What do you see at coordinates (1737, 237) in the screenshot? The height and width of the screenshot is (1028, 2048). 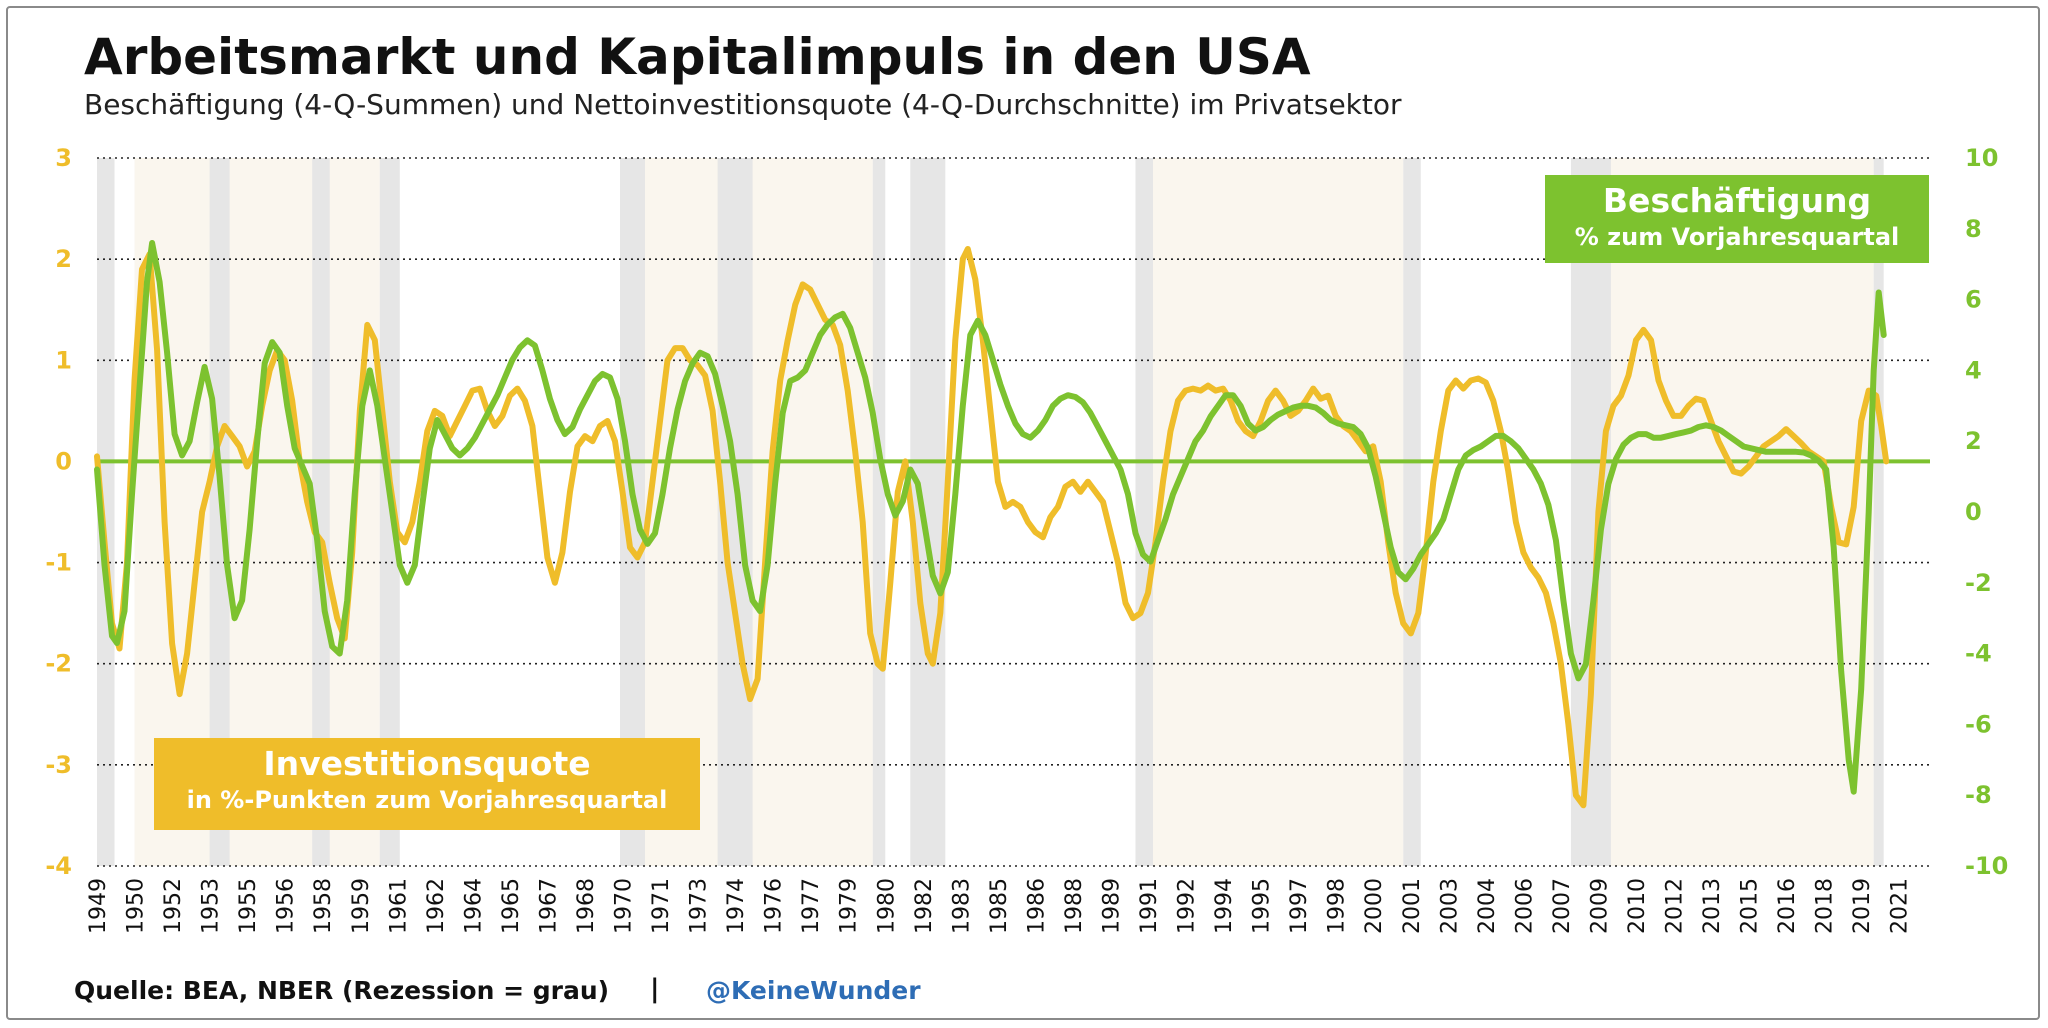 I see `legend-employment-sublabel: % zum Vorjahresquartal` at bounding box center [1737, 237].